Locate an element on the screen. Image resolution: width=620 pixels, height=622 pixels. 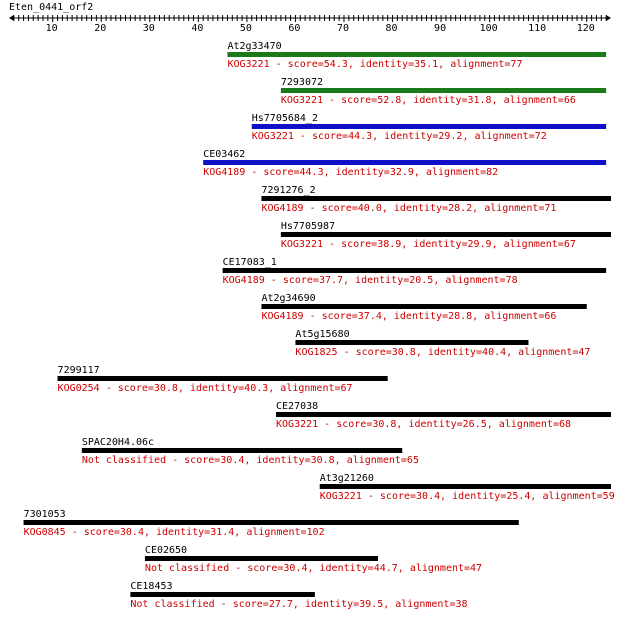
hit-name: CE02650 is located at coordinates (166, 550).